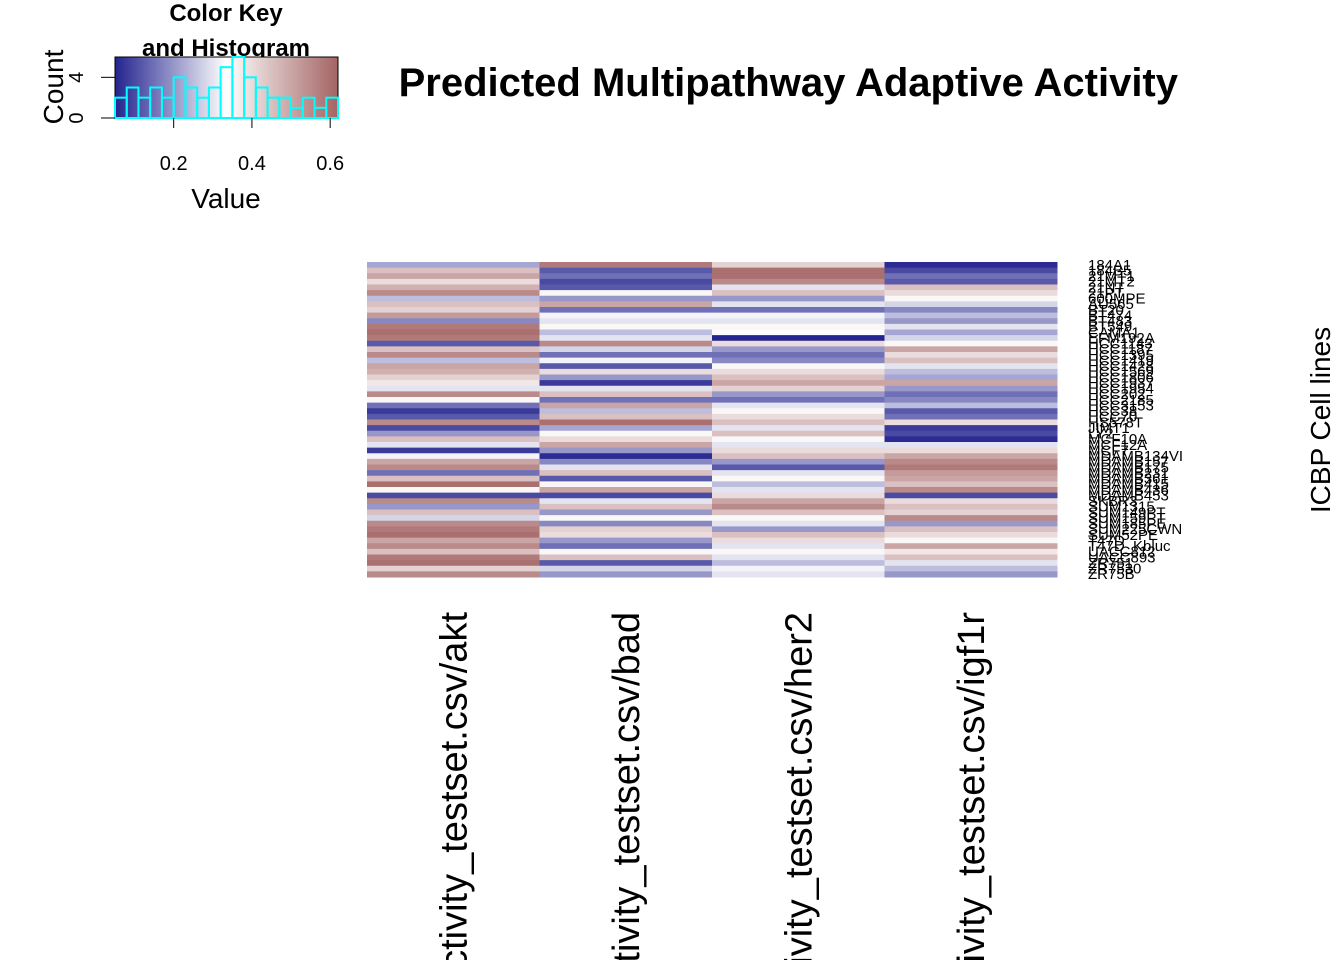 This screenshot has width=1344, height=960. I want to click on row-label: SUM185PE, so click(1127, 524).